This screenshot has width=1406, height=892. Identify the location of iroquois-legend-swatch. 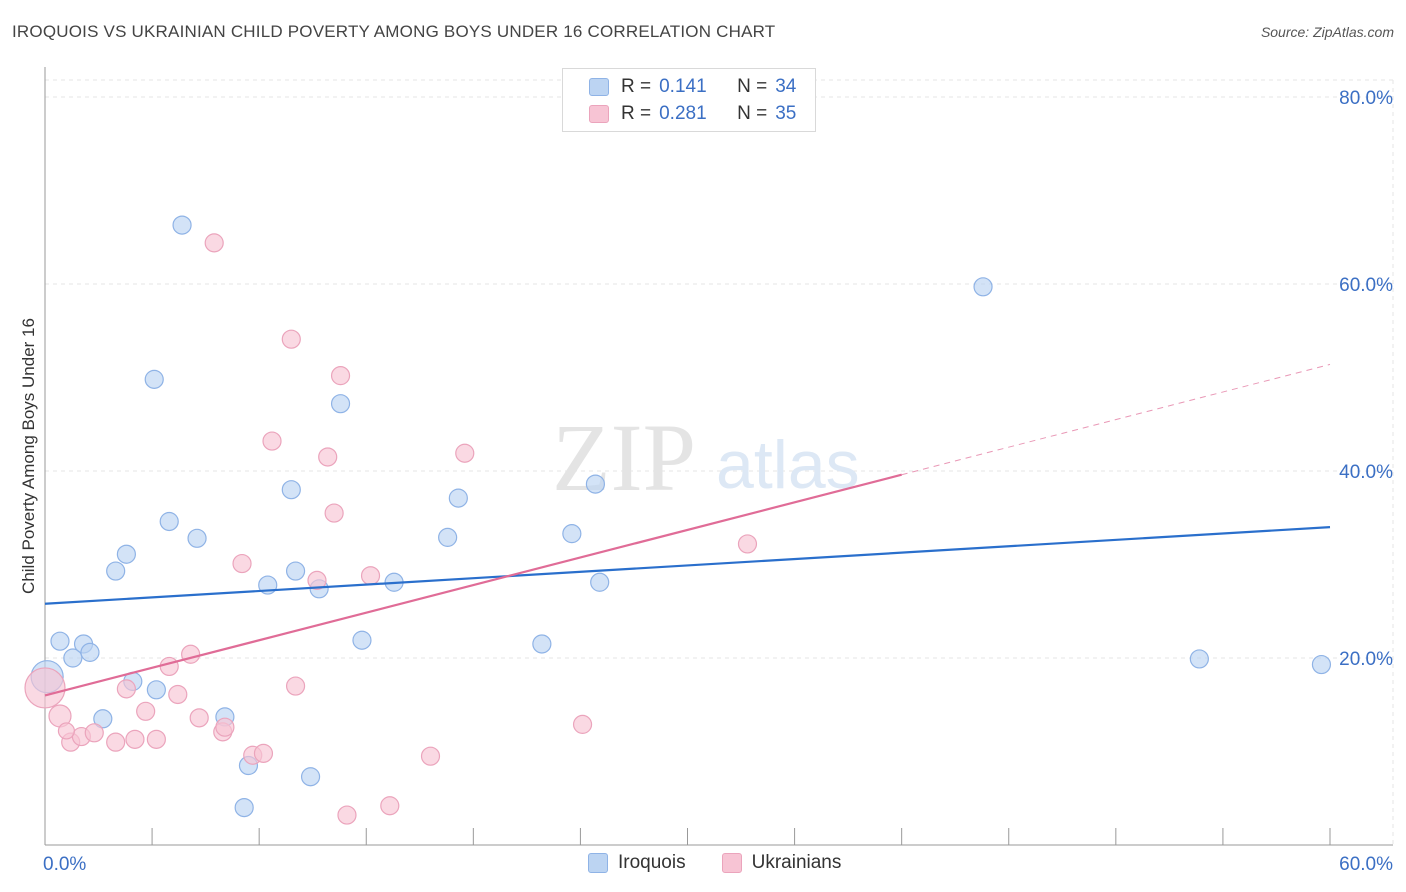
(598, 863).